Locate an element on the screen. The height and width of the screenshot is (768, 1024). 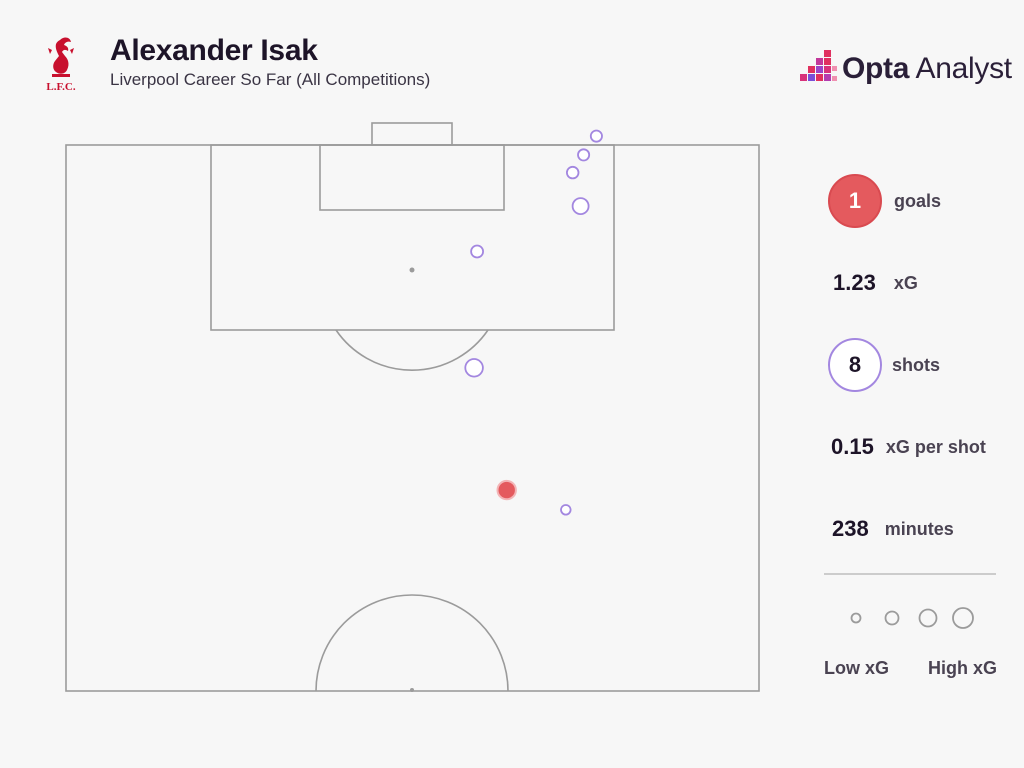
xg-per-shot-value: 0.15 is located at coordinates (852, 446).